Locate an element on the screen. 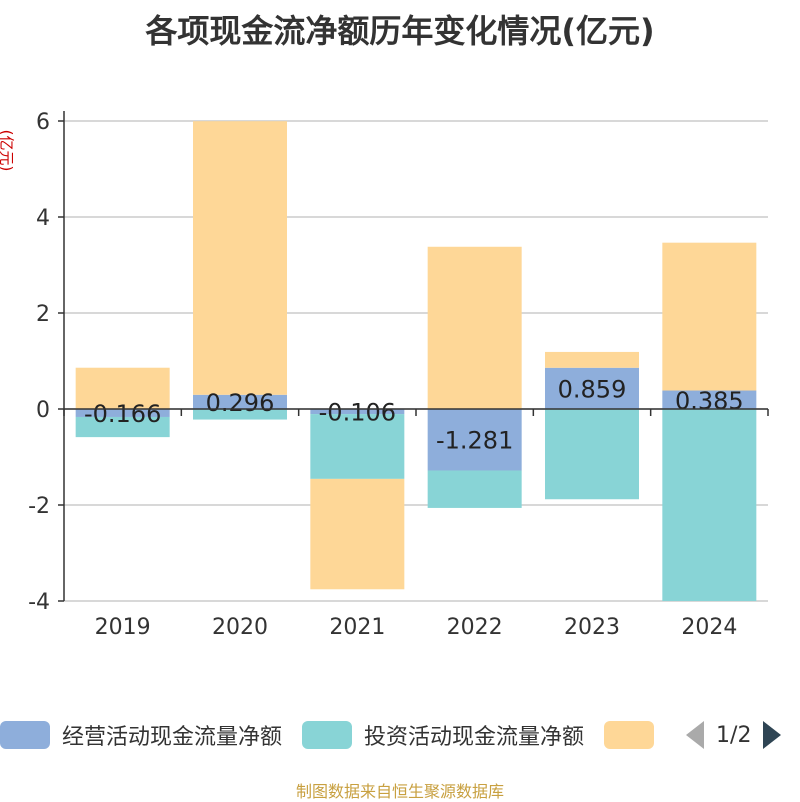 Image resolution: width=800 pixels, height=802 pixels. legend-prev-arrow-icon is located at coordinates (695, 735).